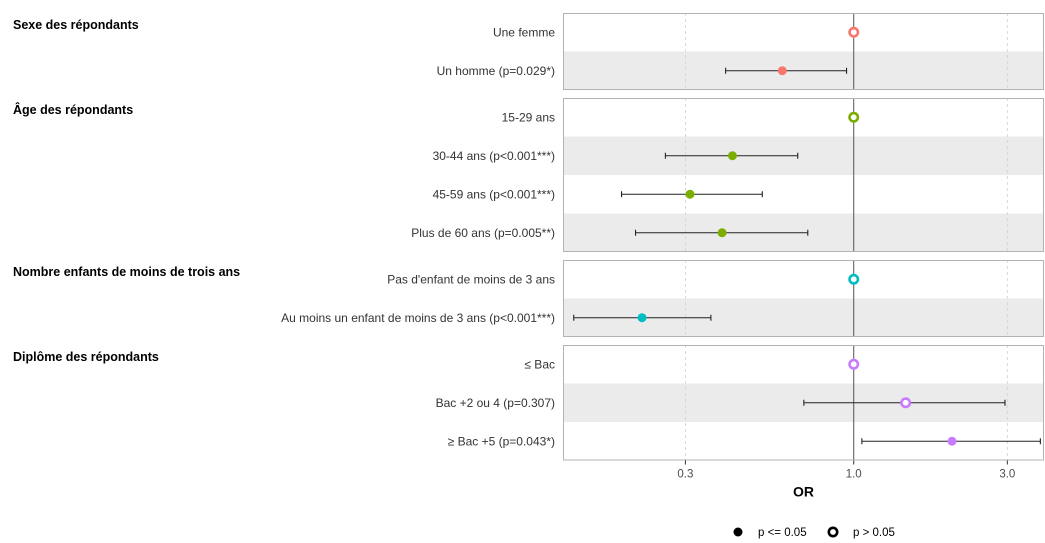 Image resolution: width=1045 pixels, height=543 pixels. I want to click on group-title-3: Diplôme des répondants, so click(86, 357).